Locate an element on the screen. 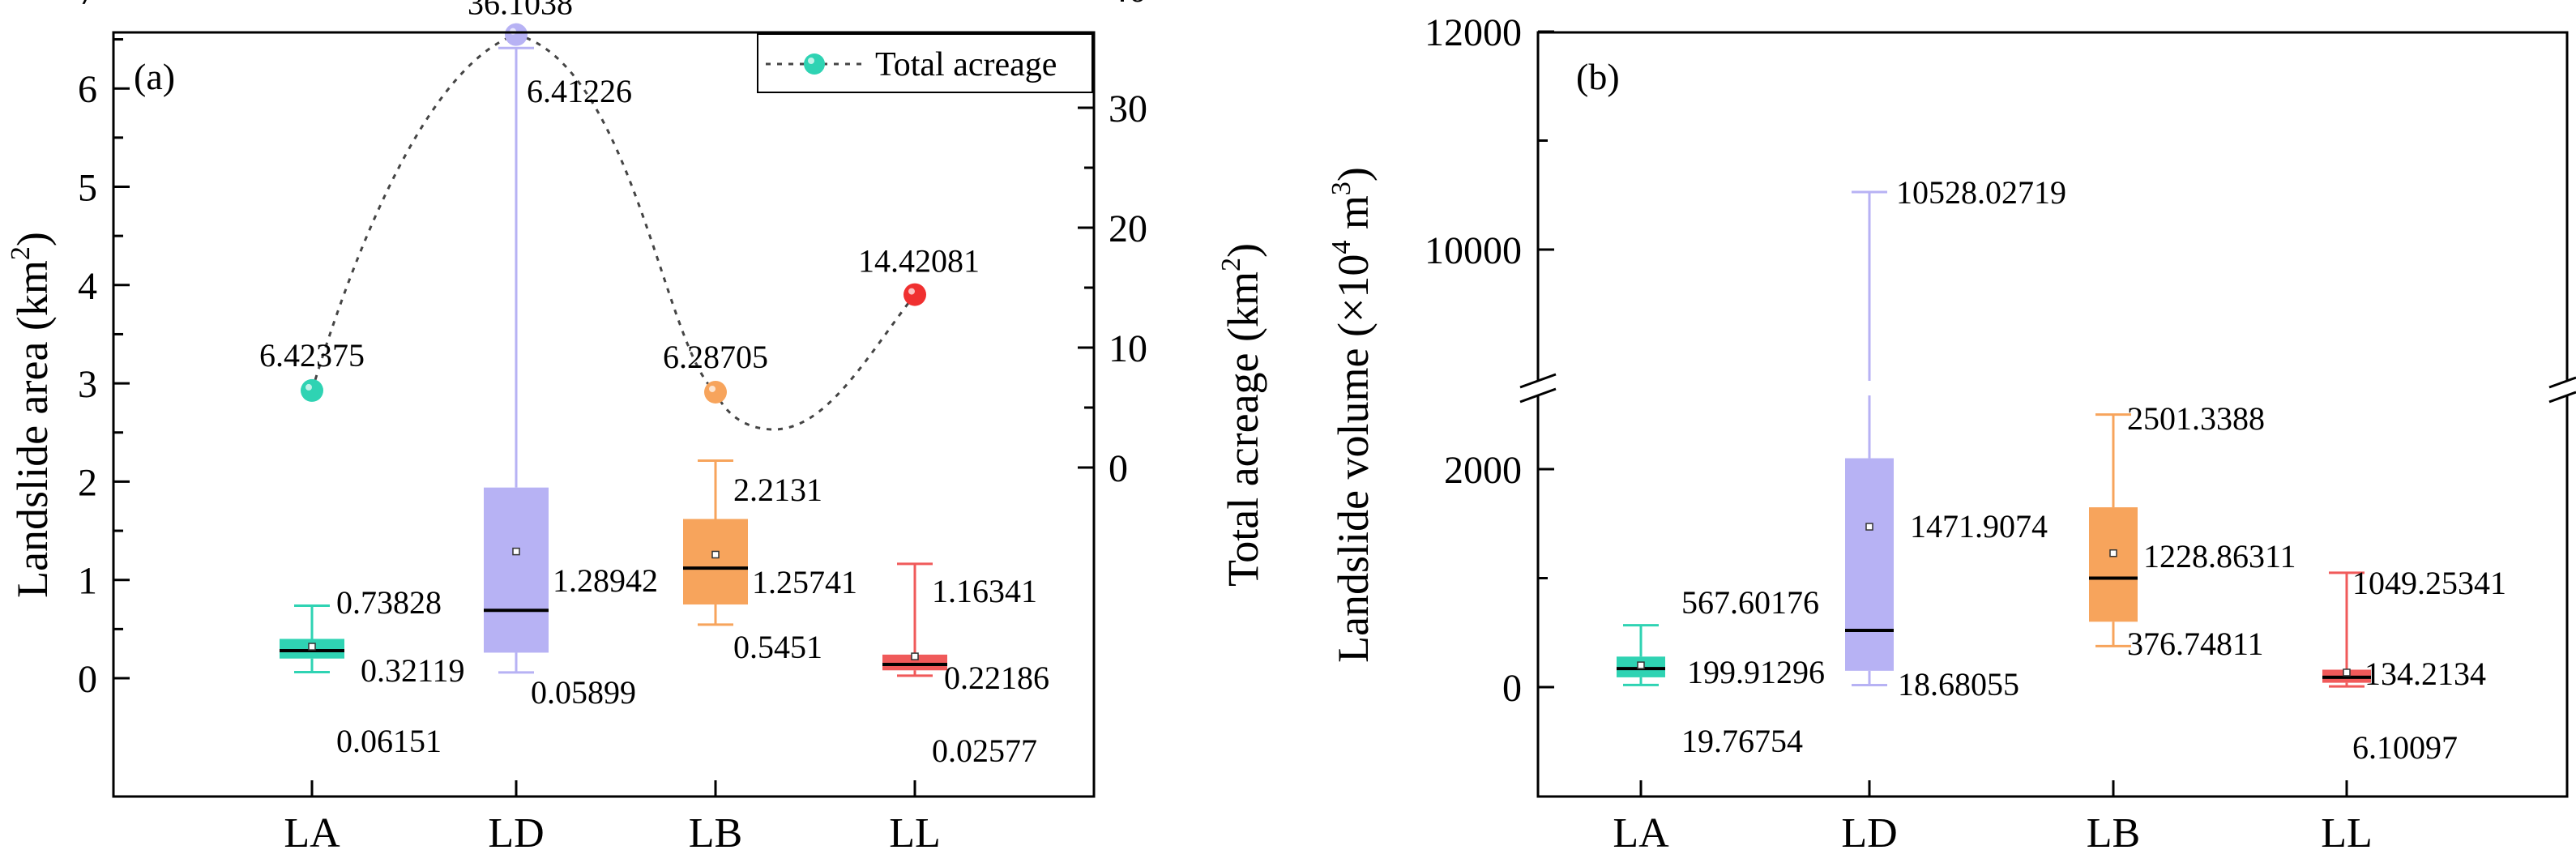  legend-marker-highlight is located at coordinates (811, 61).